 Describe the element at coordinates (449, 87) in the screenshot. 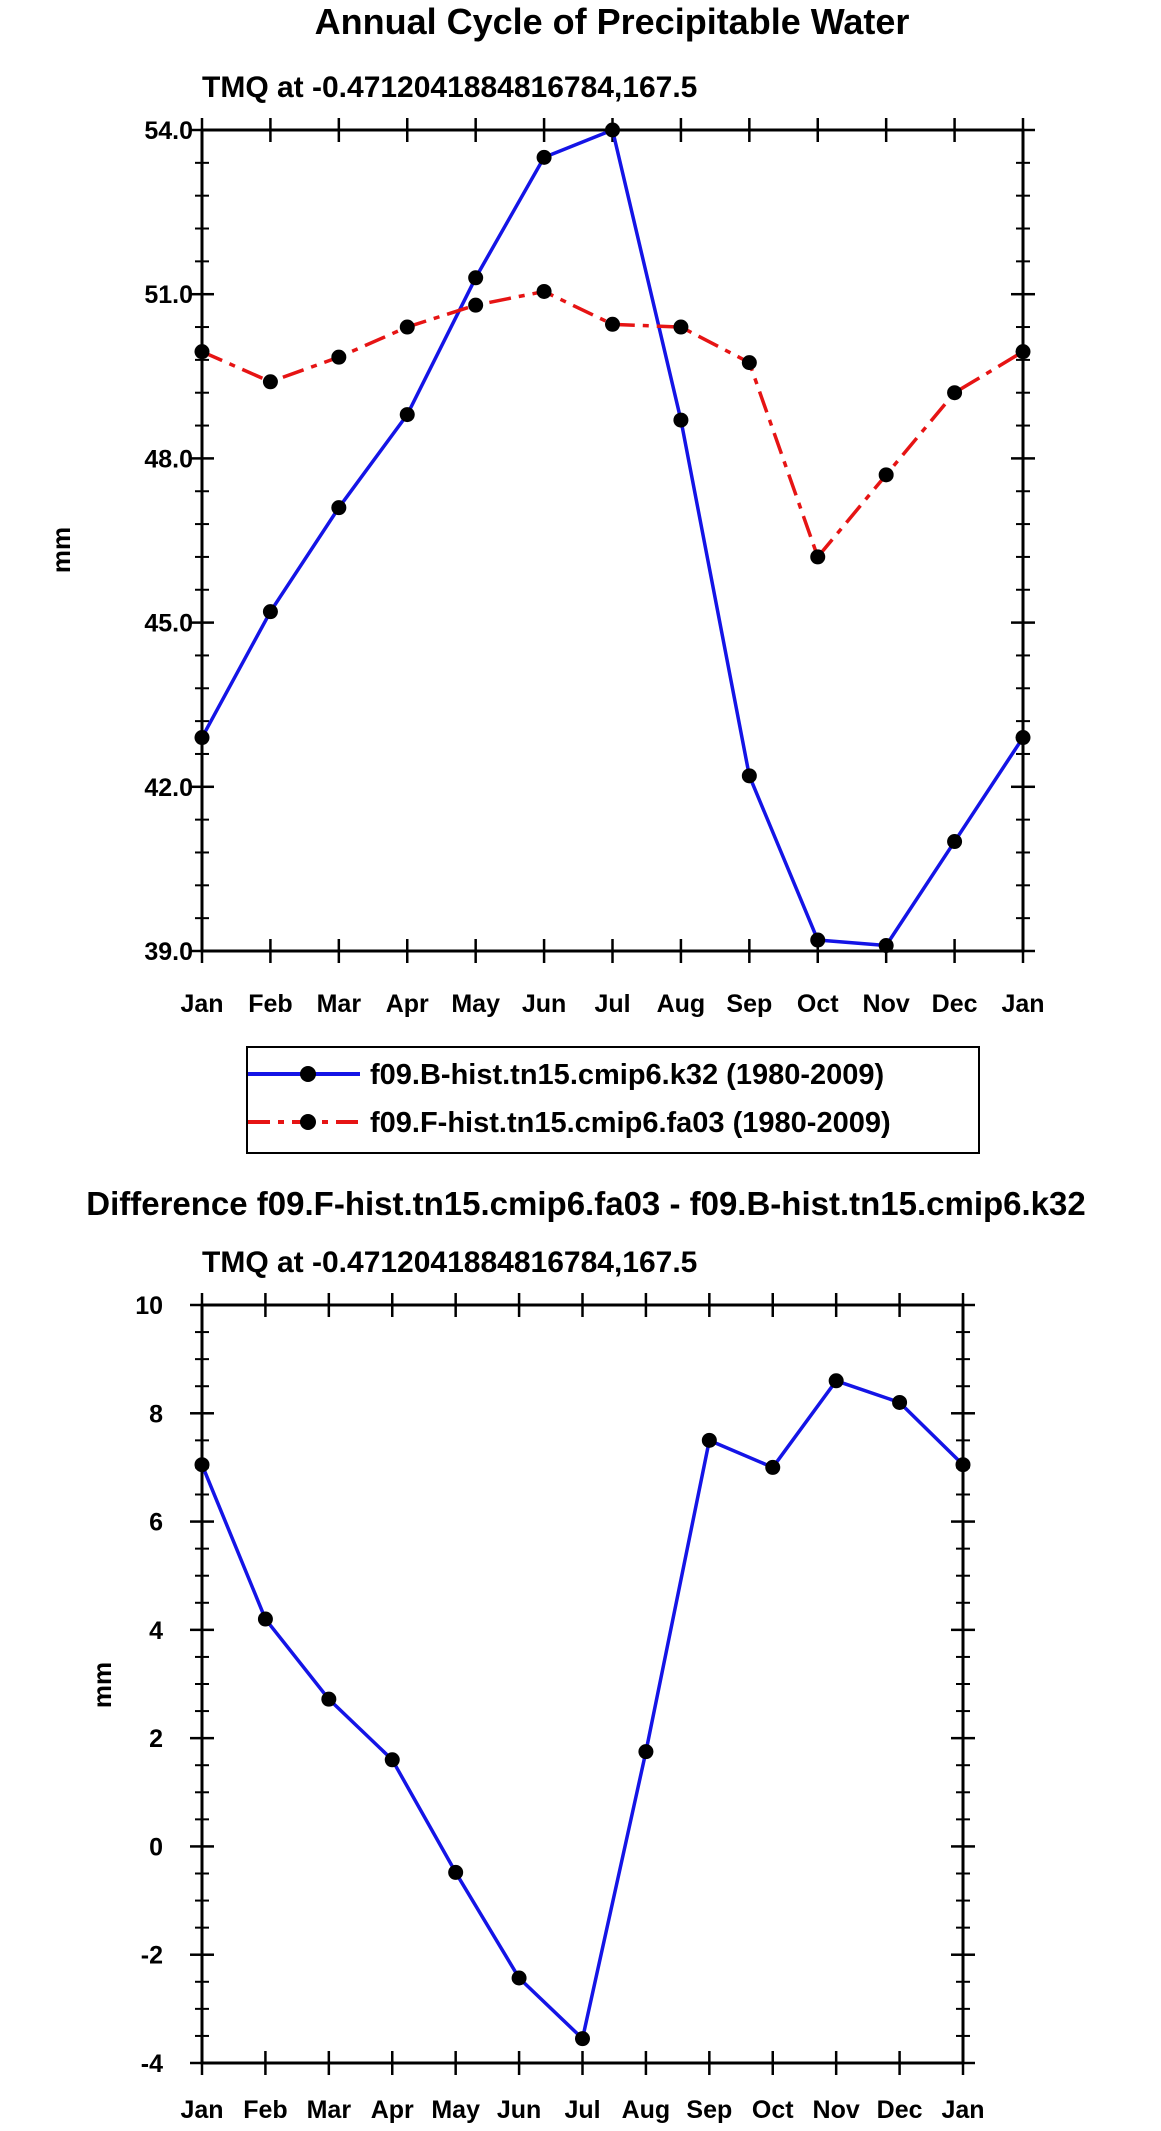

I see `chart-subtitle: TMQ at -0.4712041884816784,167.5` at that location.